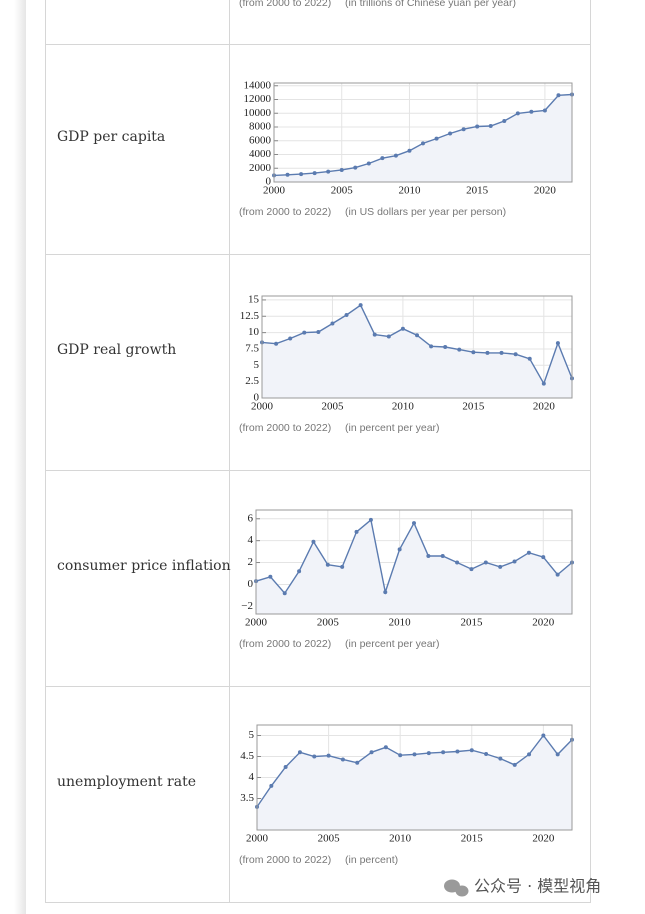 Image resolution: width=645 pixels, height=914 pixels. What do you see at coordinates (252, 348) in the screenshot?
I see `y-tick-label: 7.5` at bounding box center [252, 348].